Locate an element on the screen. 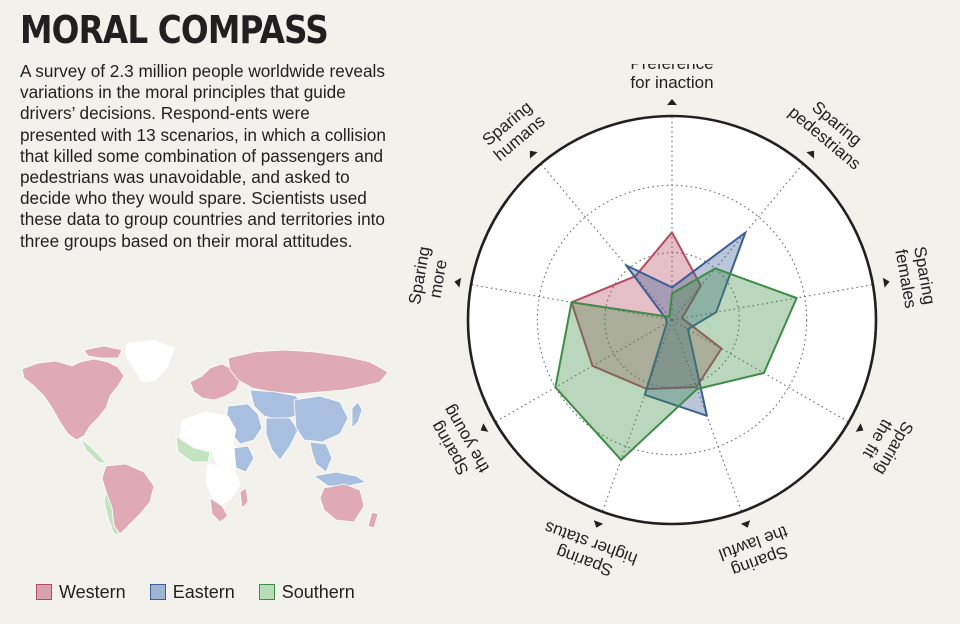 The height and width of the screenshot is (624, 960). axis-label-5: Sparinghigher status is located at coordinates (587, 552).